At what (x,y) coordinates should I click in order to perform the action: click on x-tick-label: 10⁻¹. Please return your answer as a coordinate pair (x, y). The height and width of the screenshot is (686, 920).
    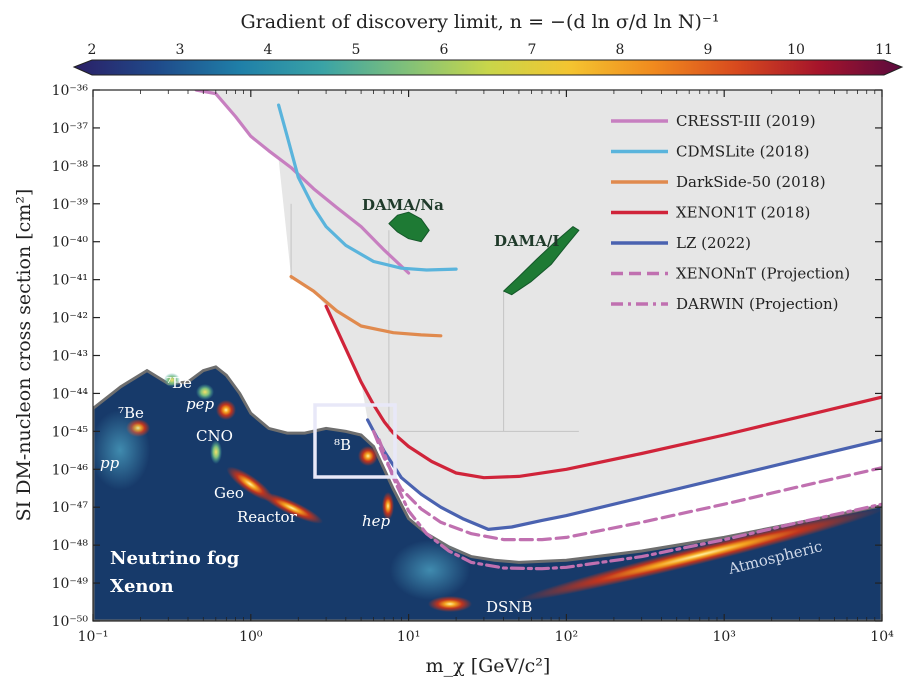
    Looking at the image, I should click on (93, 637).